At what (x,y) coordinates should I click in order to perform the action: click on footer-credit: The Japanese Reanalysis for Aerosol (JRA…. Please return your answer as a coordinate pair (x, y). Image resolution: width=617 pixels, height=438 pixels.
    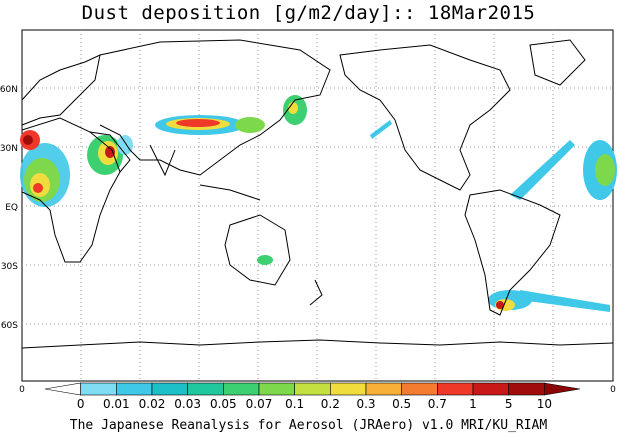
    Looking at the image, I should click on (308, 425).